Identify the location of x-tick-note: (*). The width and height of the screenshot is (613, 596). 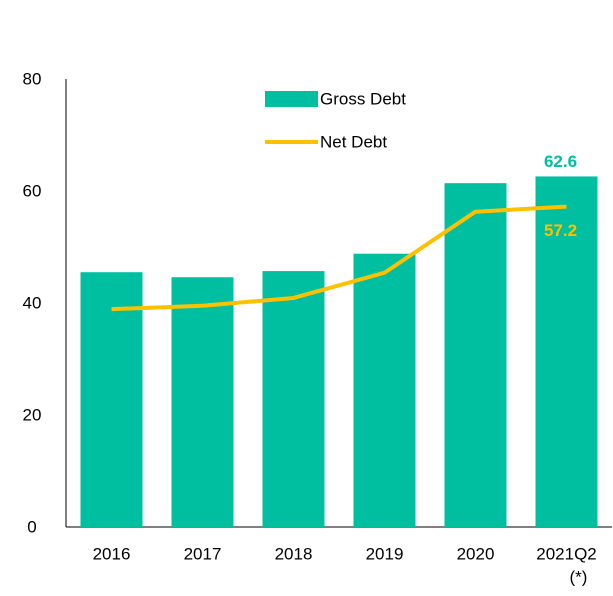
(579, 576).